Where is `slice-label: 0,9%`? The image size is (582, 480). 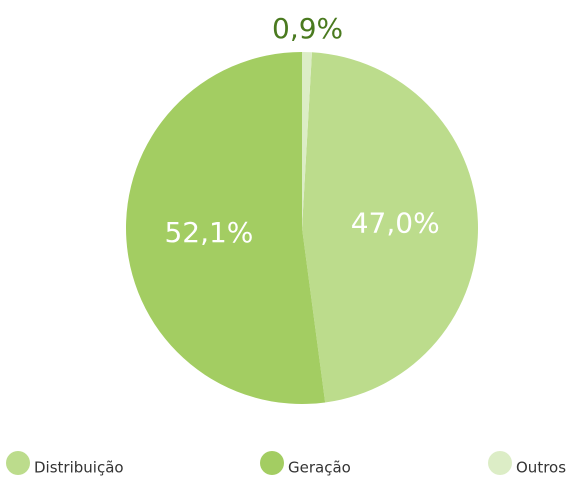
slice-label: 0,9% is located at coordinates (307, 28).